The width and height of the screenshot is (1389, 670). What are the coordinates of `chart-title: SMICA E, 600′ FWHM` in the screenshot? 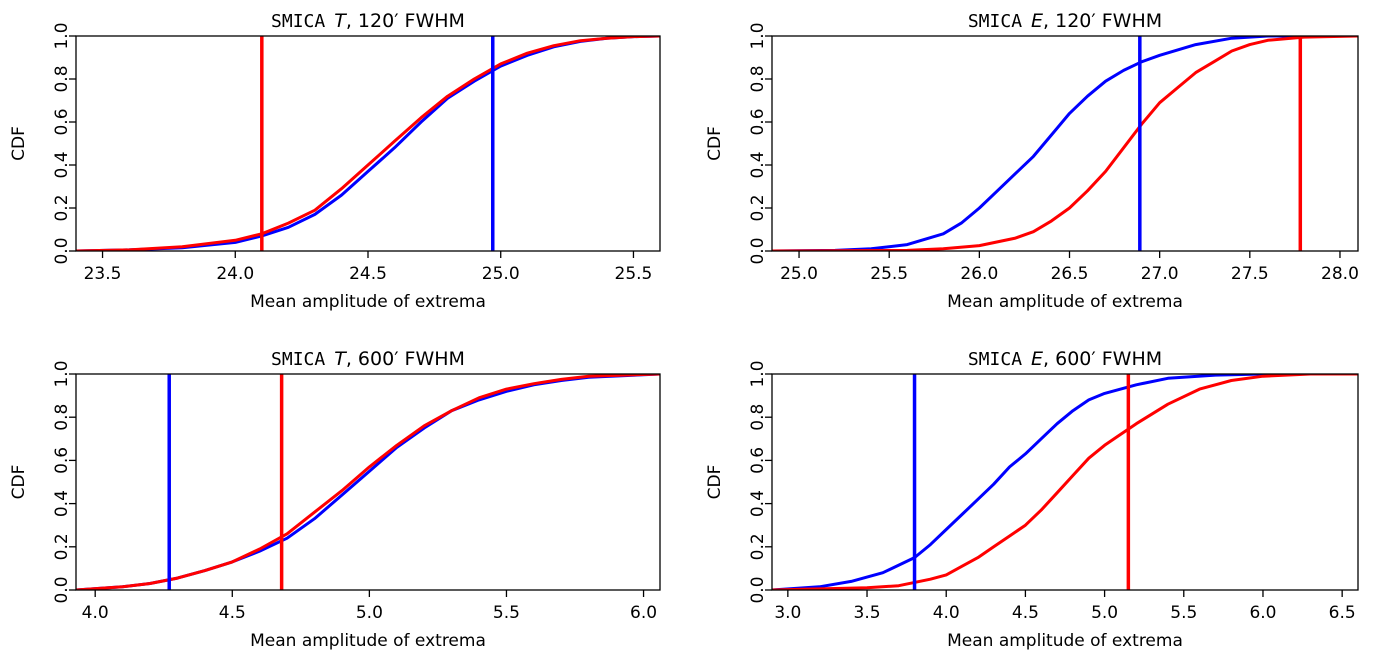 It's located at (1065, 359).